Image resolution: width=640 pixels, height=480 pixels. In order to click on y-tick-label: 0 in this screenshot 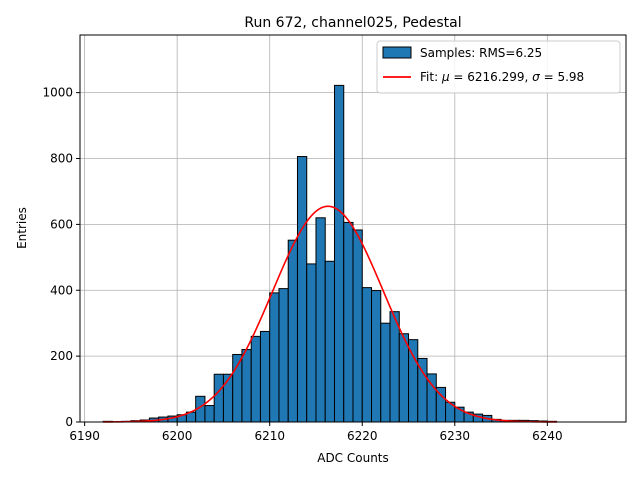, I will do `click(69, 422)`.